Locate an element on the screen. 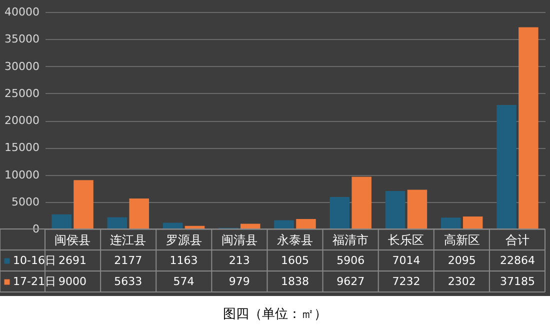 Image resolution: width=550 pixels, height=334 pixels. y-tick-label: 40000 is located at coordinates (22, 12).